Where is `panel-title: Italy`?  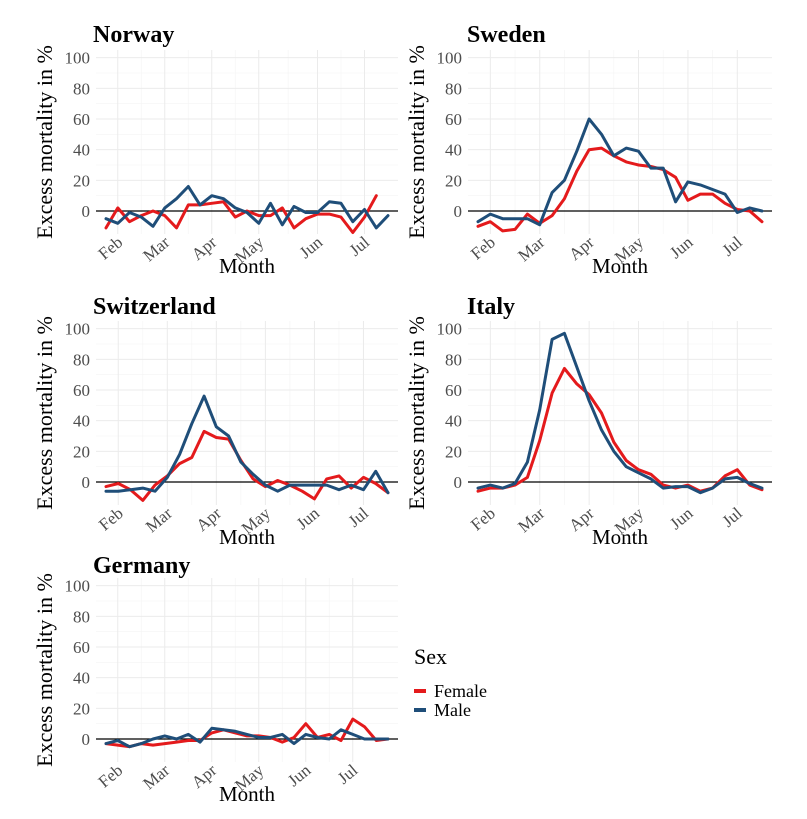 panel-title: Italy is located at coordinates (491, 307).